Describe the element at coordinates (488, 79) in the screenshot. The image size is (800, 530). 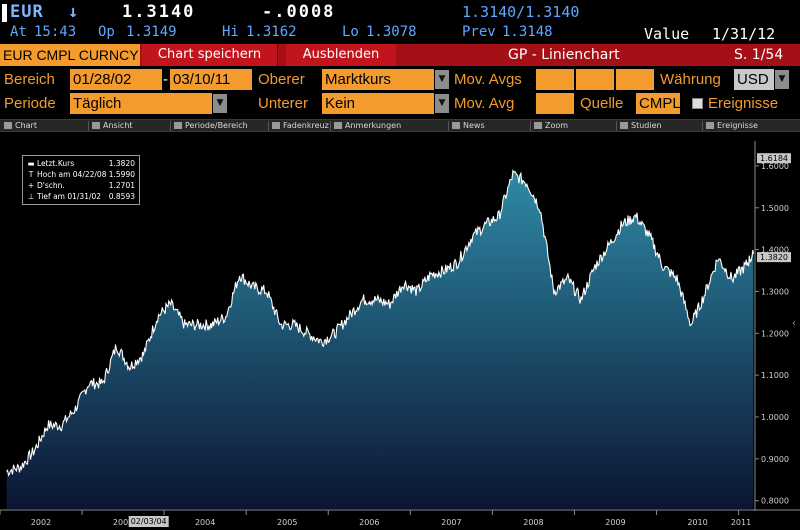
I see `mov-avgs-label: Mov. Avgs` at that location.